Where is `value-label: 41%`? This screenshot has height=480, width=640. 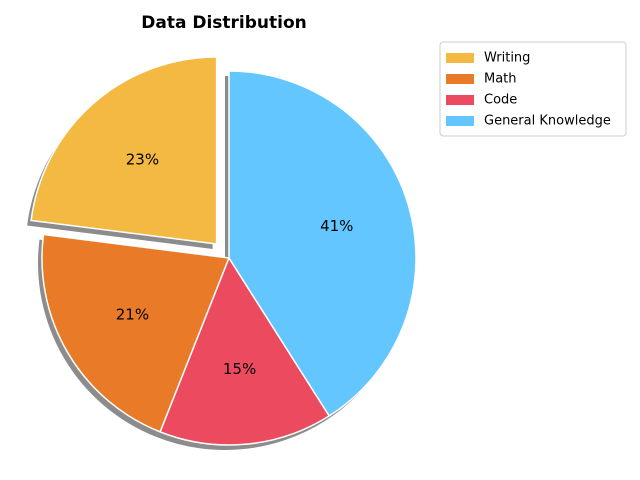
value-label: 41% is located at coordinates (336, 226).